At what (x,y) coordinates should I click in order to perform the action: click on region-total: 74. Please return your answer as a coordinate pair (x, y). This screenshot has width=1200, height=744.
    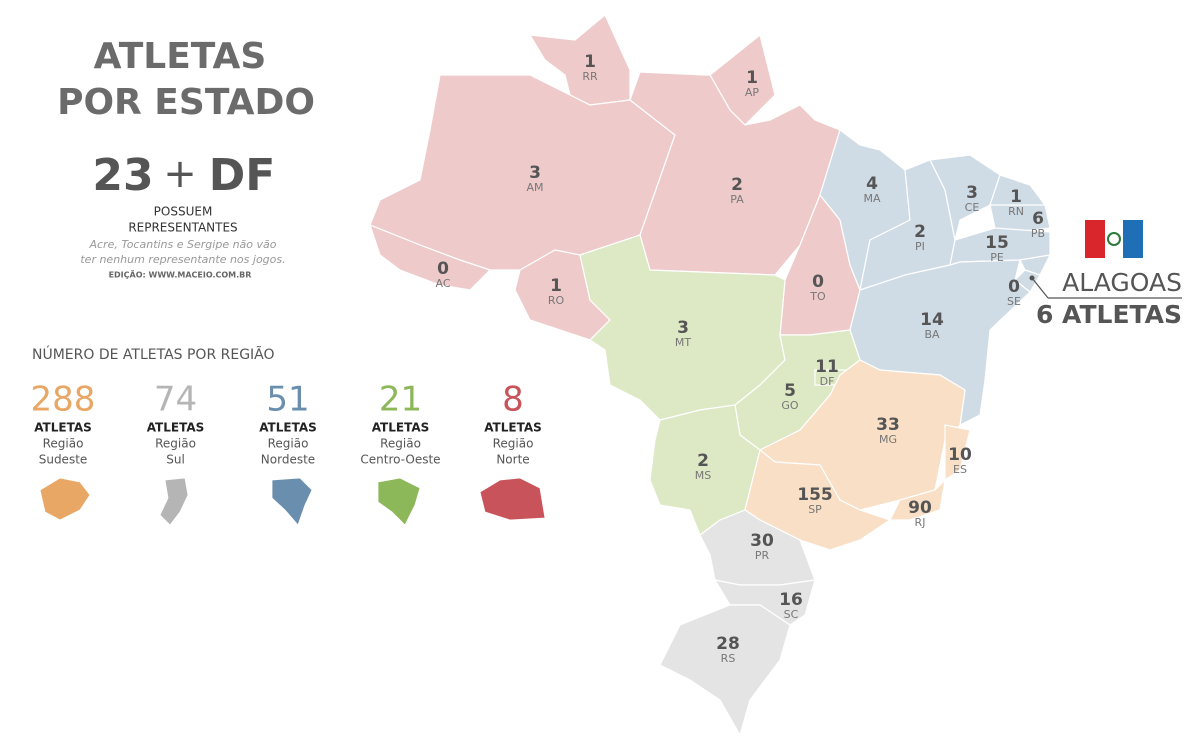
    Looking at the image, I should click on (175, 400).